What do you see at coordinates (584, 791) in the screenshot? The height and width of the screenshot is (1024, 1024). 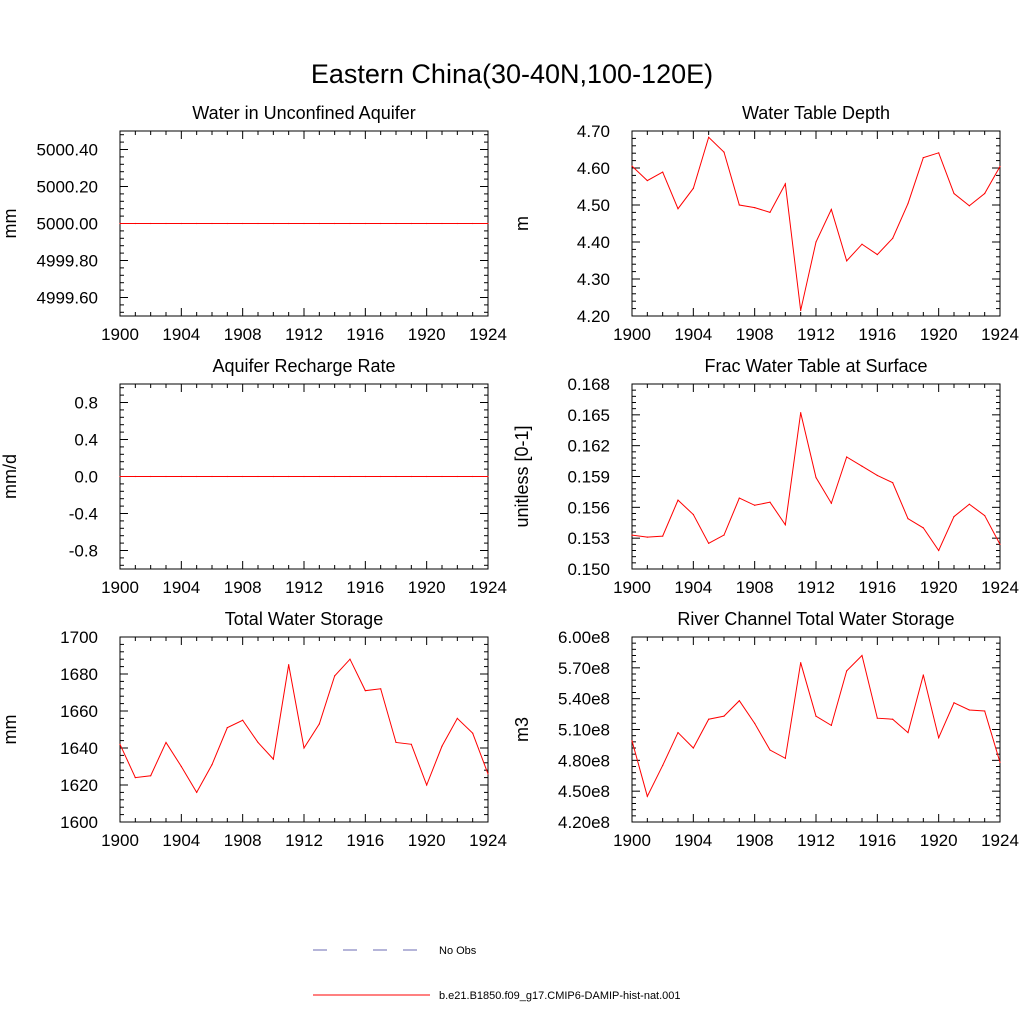 I see `y-tick-label: 4.50e8` at bounding box center [584, 791].